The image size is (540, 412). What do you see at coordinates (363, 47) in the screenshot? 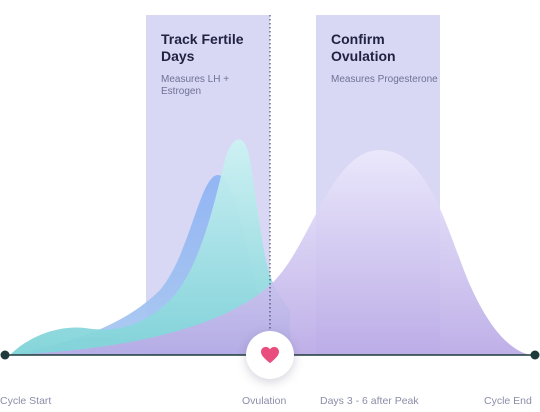
I see `confirm-ovulation-title: Confirm Ovulation` at bounding box center [363, 47].